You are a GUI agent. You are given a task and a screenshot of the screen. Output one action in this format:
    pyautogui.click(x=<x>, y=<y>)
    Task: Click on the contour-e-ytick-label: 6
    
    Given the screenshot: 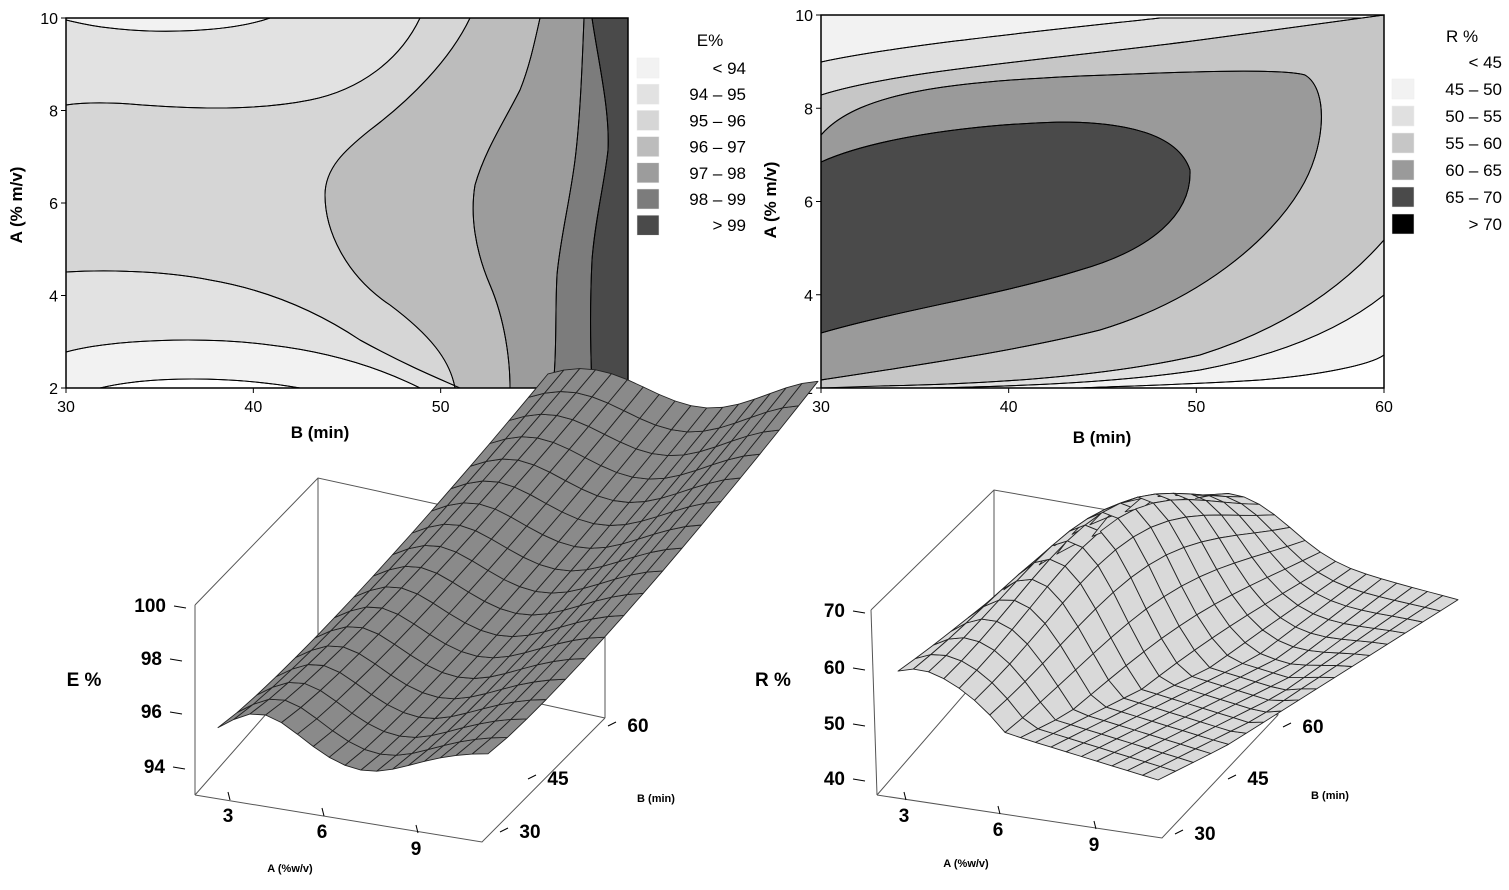 What is the action you would take?
    pyautogui.click(x=53, y=204)
    